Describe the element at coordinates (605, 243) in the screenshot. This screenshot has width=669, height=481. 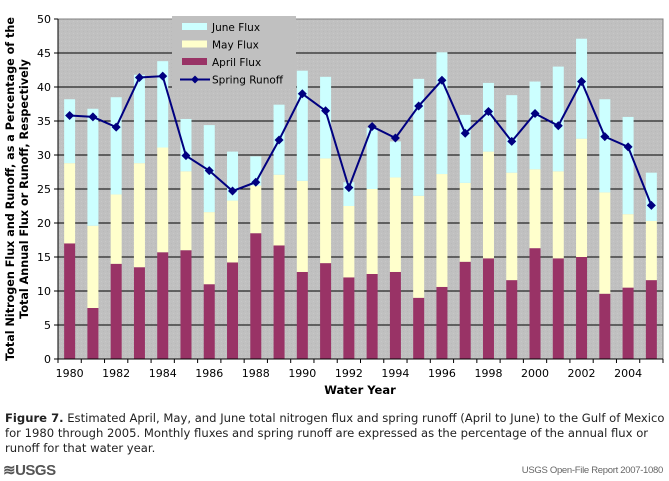
I see `bar-may-flux-2003` at that location.